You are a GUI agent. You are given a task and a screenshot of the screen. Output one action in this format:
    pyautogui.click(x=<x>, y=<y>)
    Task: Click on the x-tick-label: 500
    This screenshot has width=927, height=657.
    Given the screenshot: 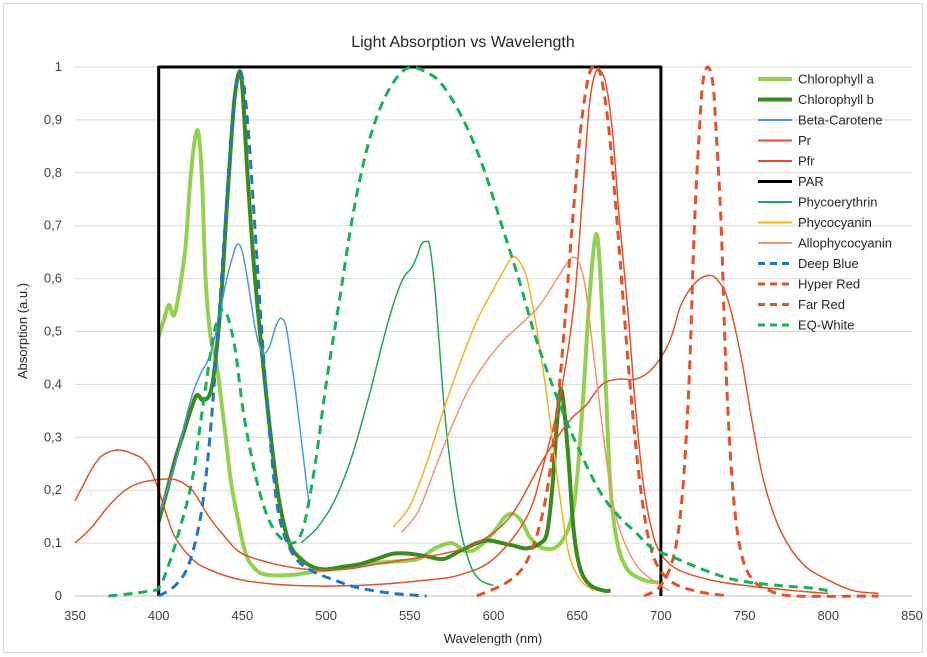 What is the action you would take?
    pyautogui.click(x=326, y=615)
    